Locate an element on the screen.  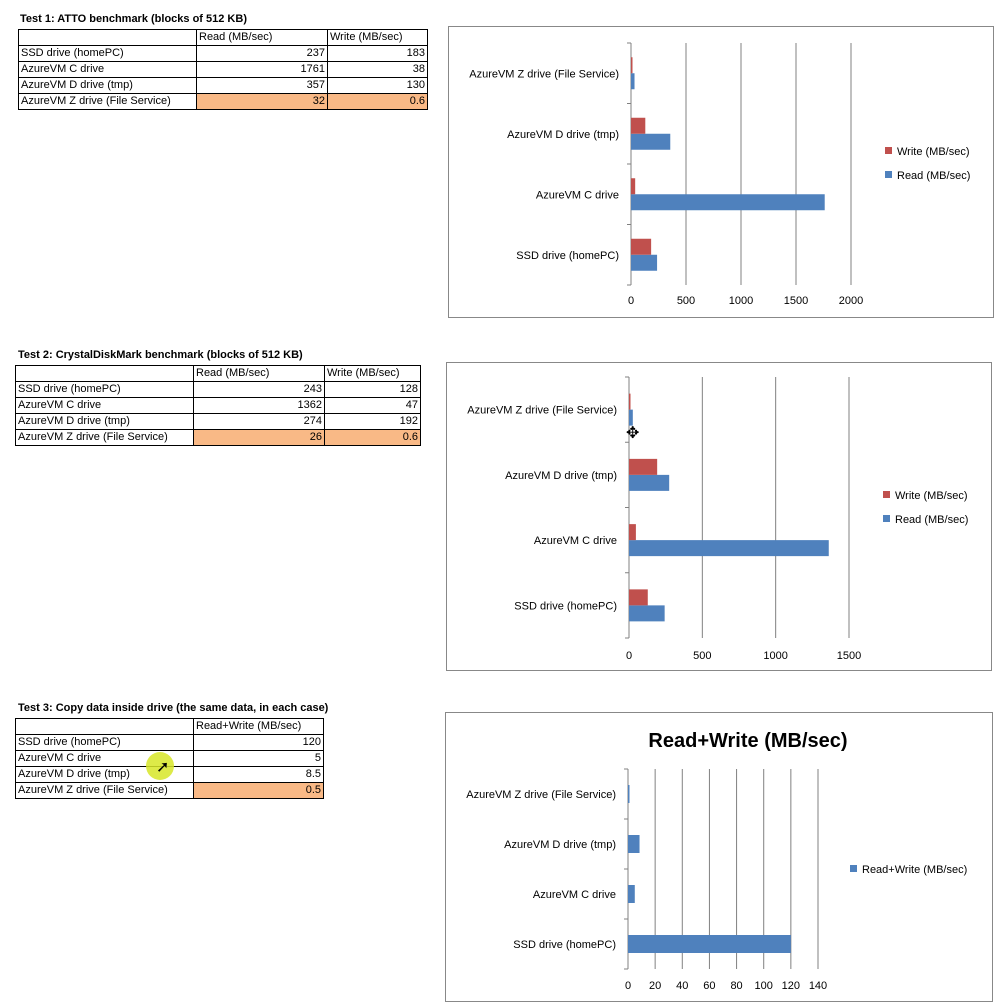
read-cell: 26 is located at coordinates (259, 437).